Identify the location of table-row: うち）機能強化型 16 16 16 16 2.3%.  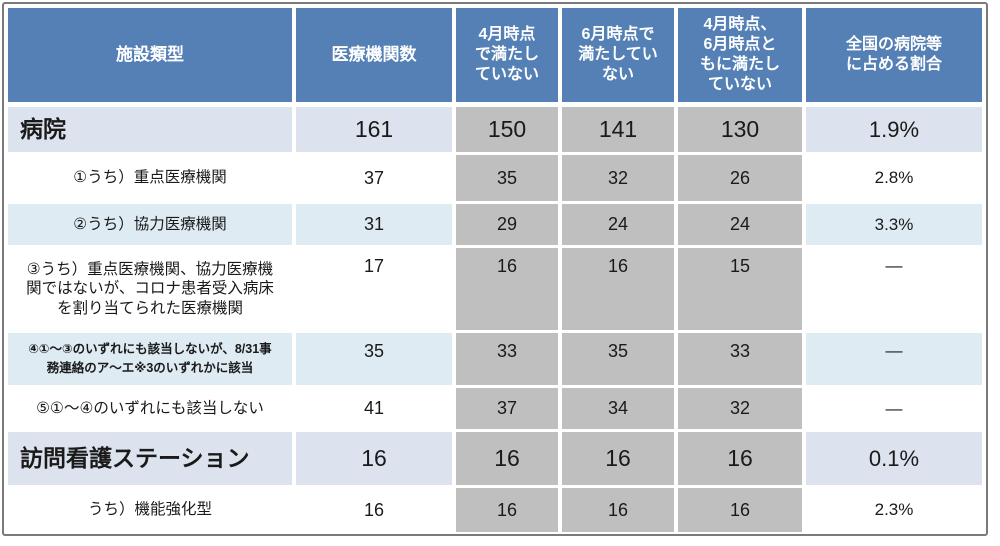
(495, 510).